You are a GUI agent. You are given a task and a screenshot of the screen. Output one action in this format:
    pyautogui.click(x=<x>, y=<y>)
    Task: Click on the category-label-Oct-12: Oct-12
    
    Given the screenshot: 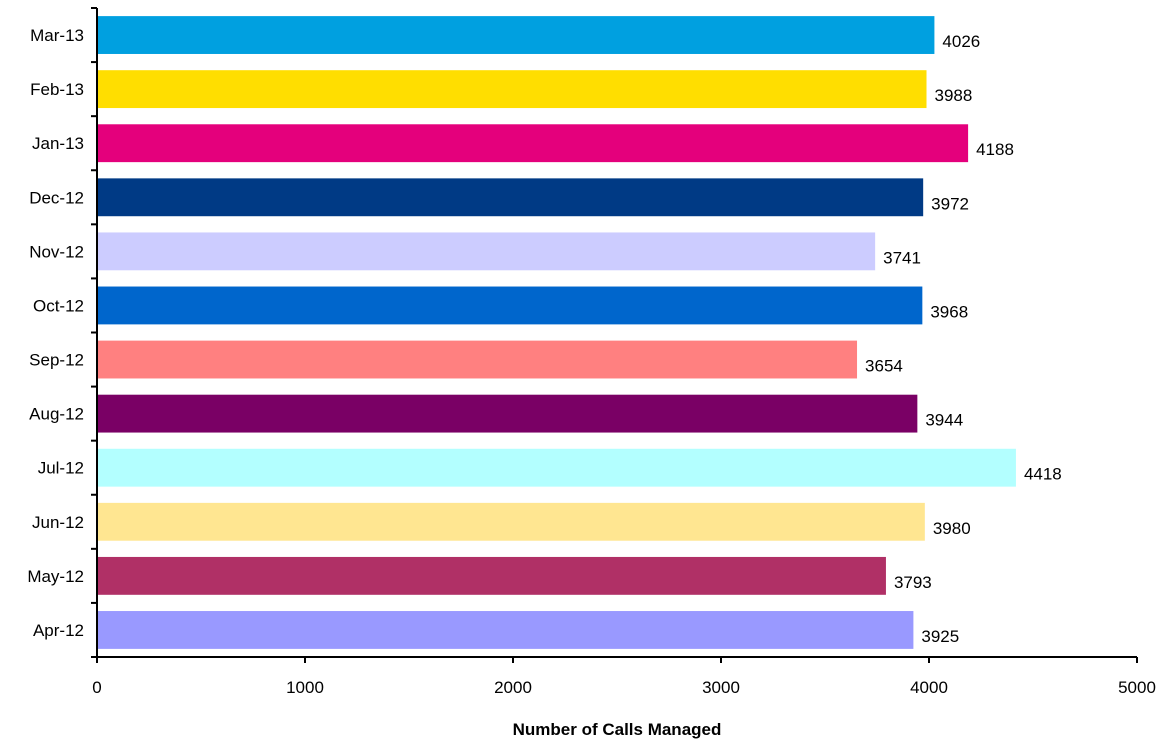 What is the action you would take?
    pyautogui.click(x=58, y=305)
    